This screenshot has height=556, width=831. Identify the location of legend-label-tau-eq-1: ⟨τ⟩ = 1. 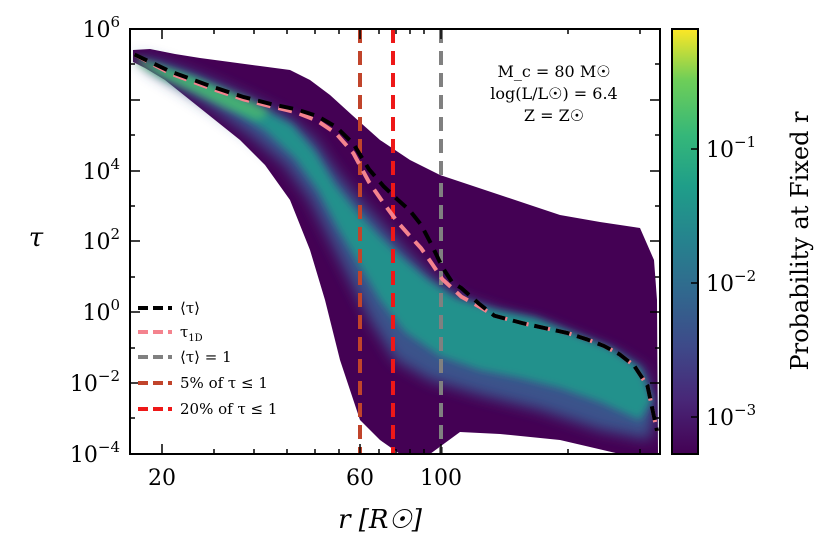
(206, 357).